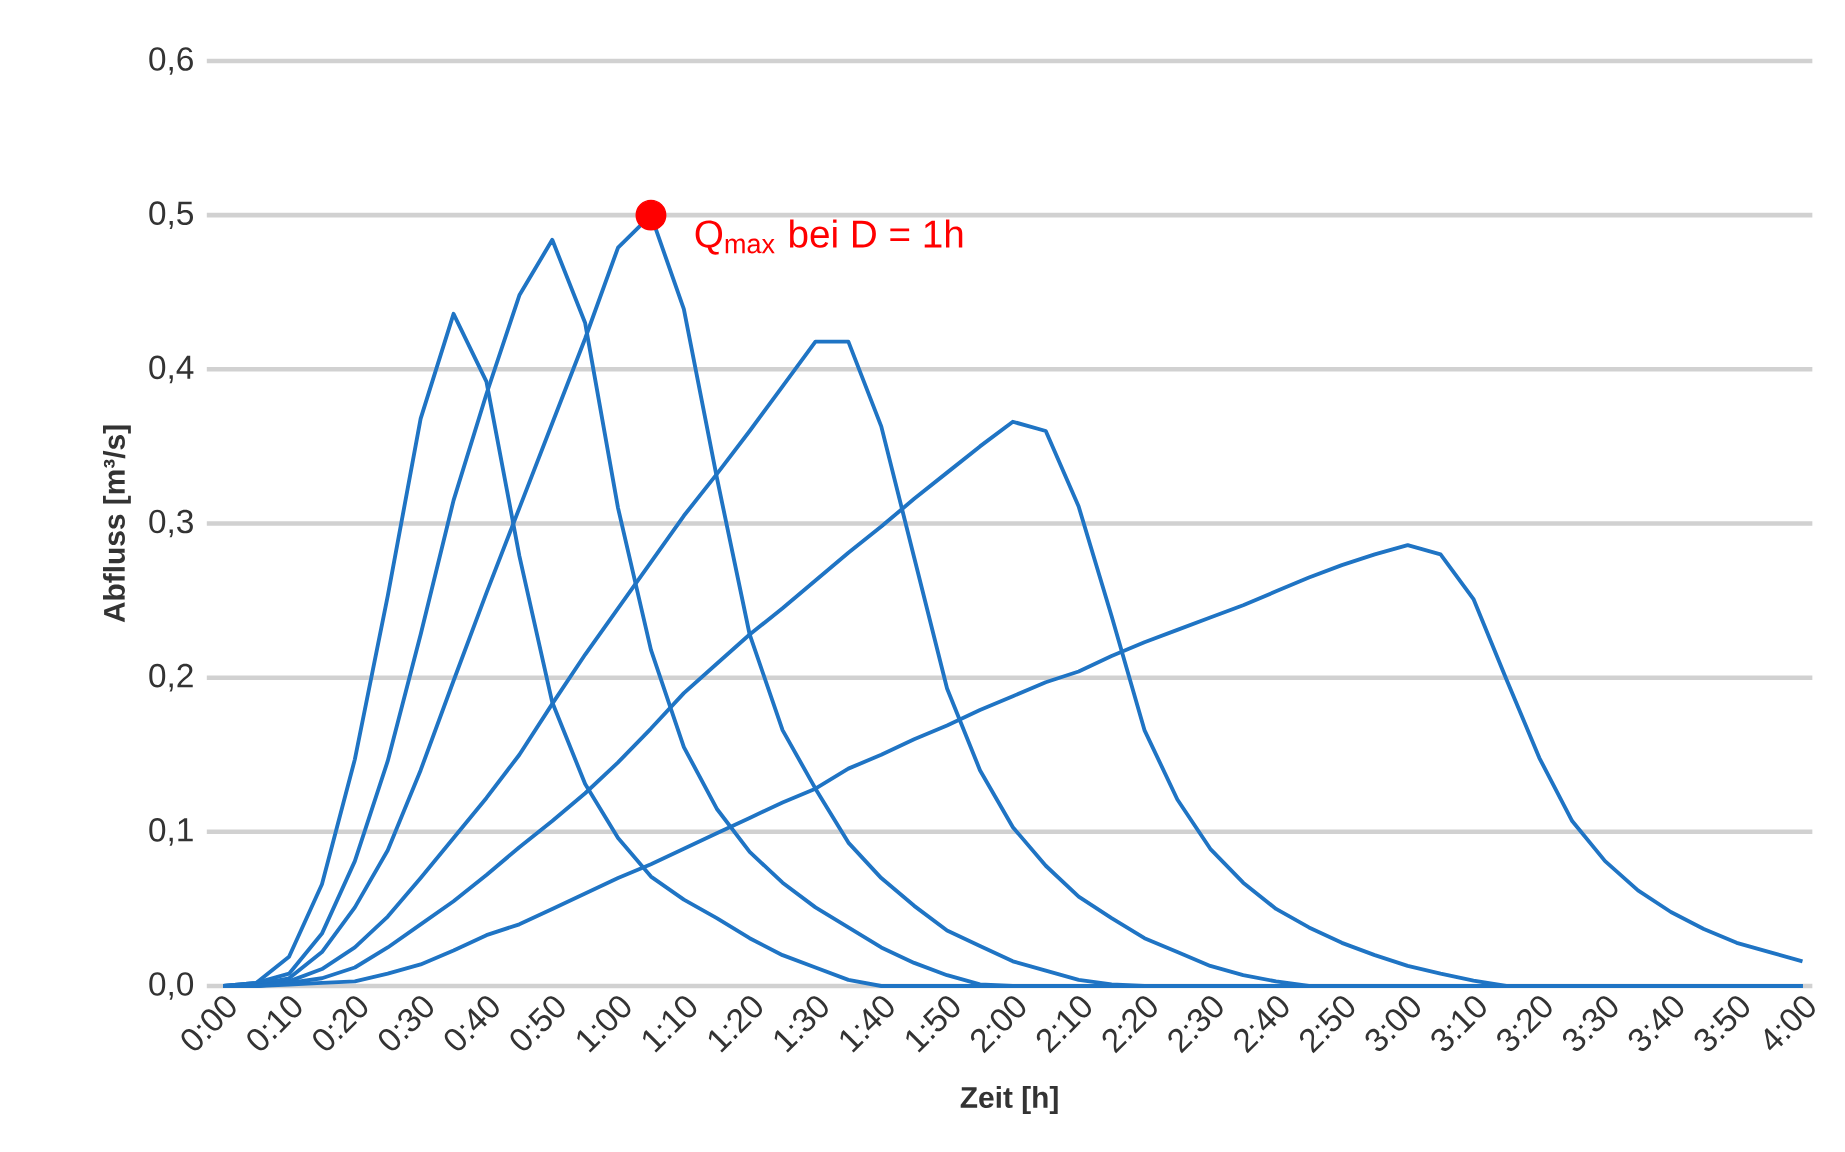 The height and width of the screenshot is (1152, 1845). I want to click on y-tick-label: 0,2, so click(171, 677).